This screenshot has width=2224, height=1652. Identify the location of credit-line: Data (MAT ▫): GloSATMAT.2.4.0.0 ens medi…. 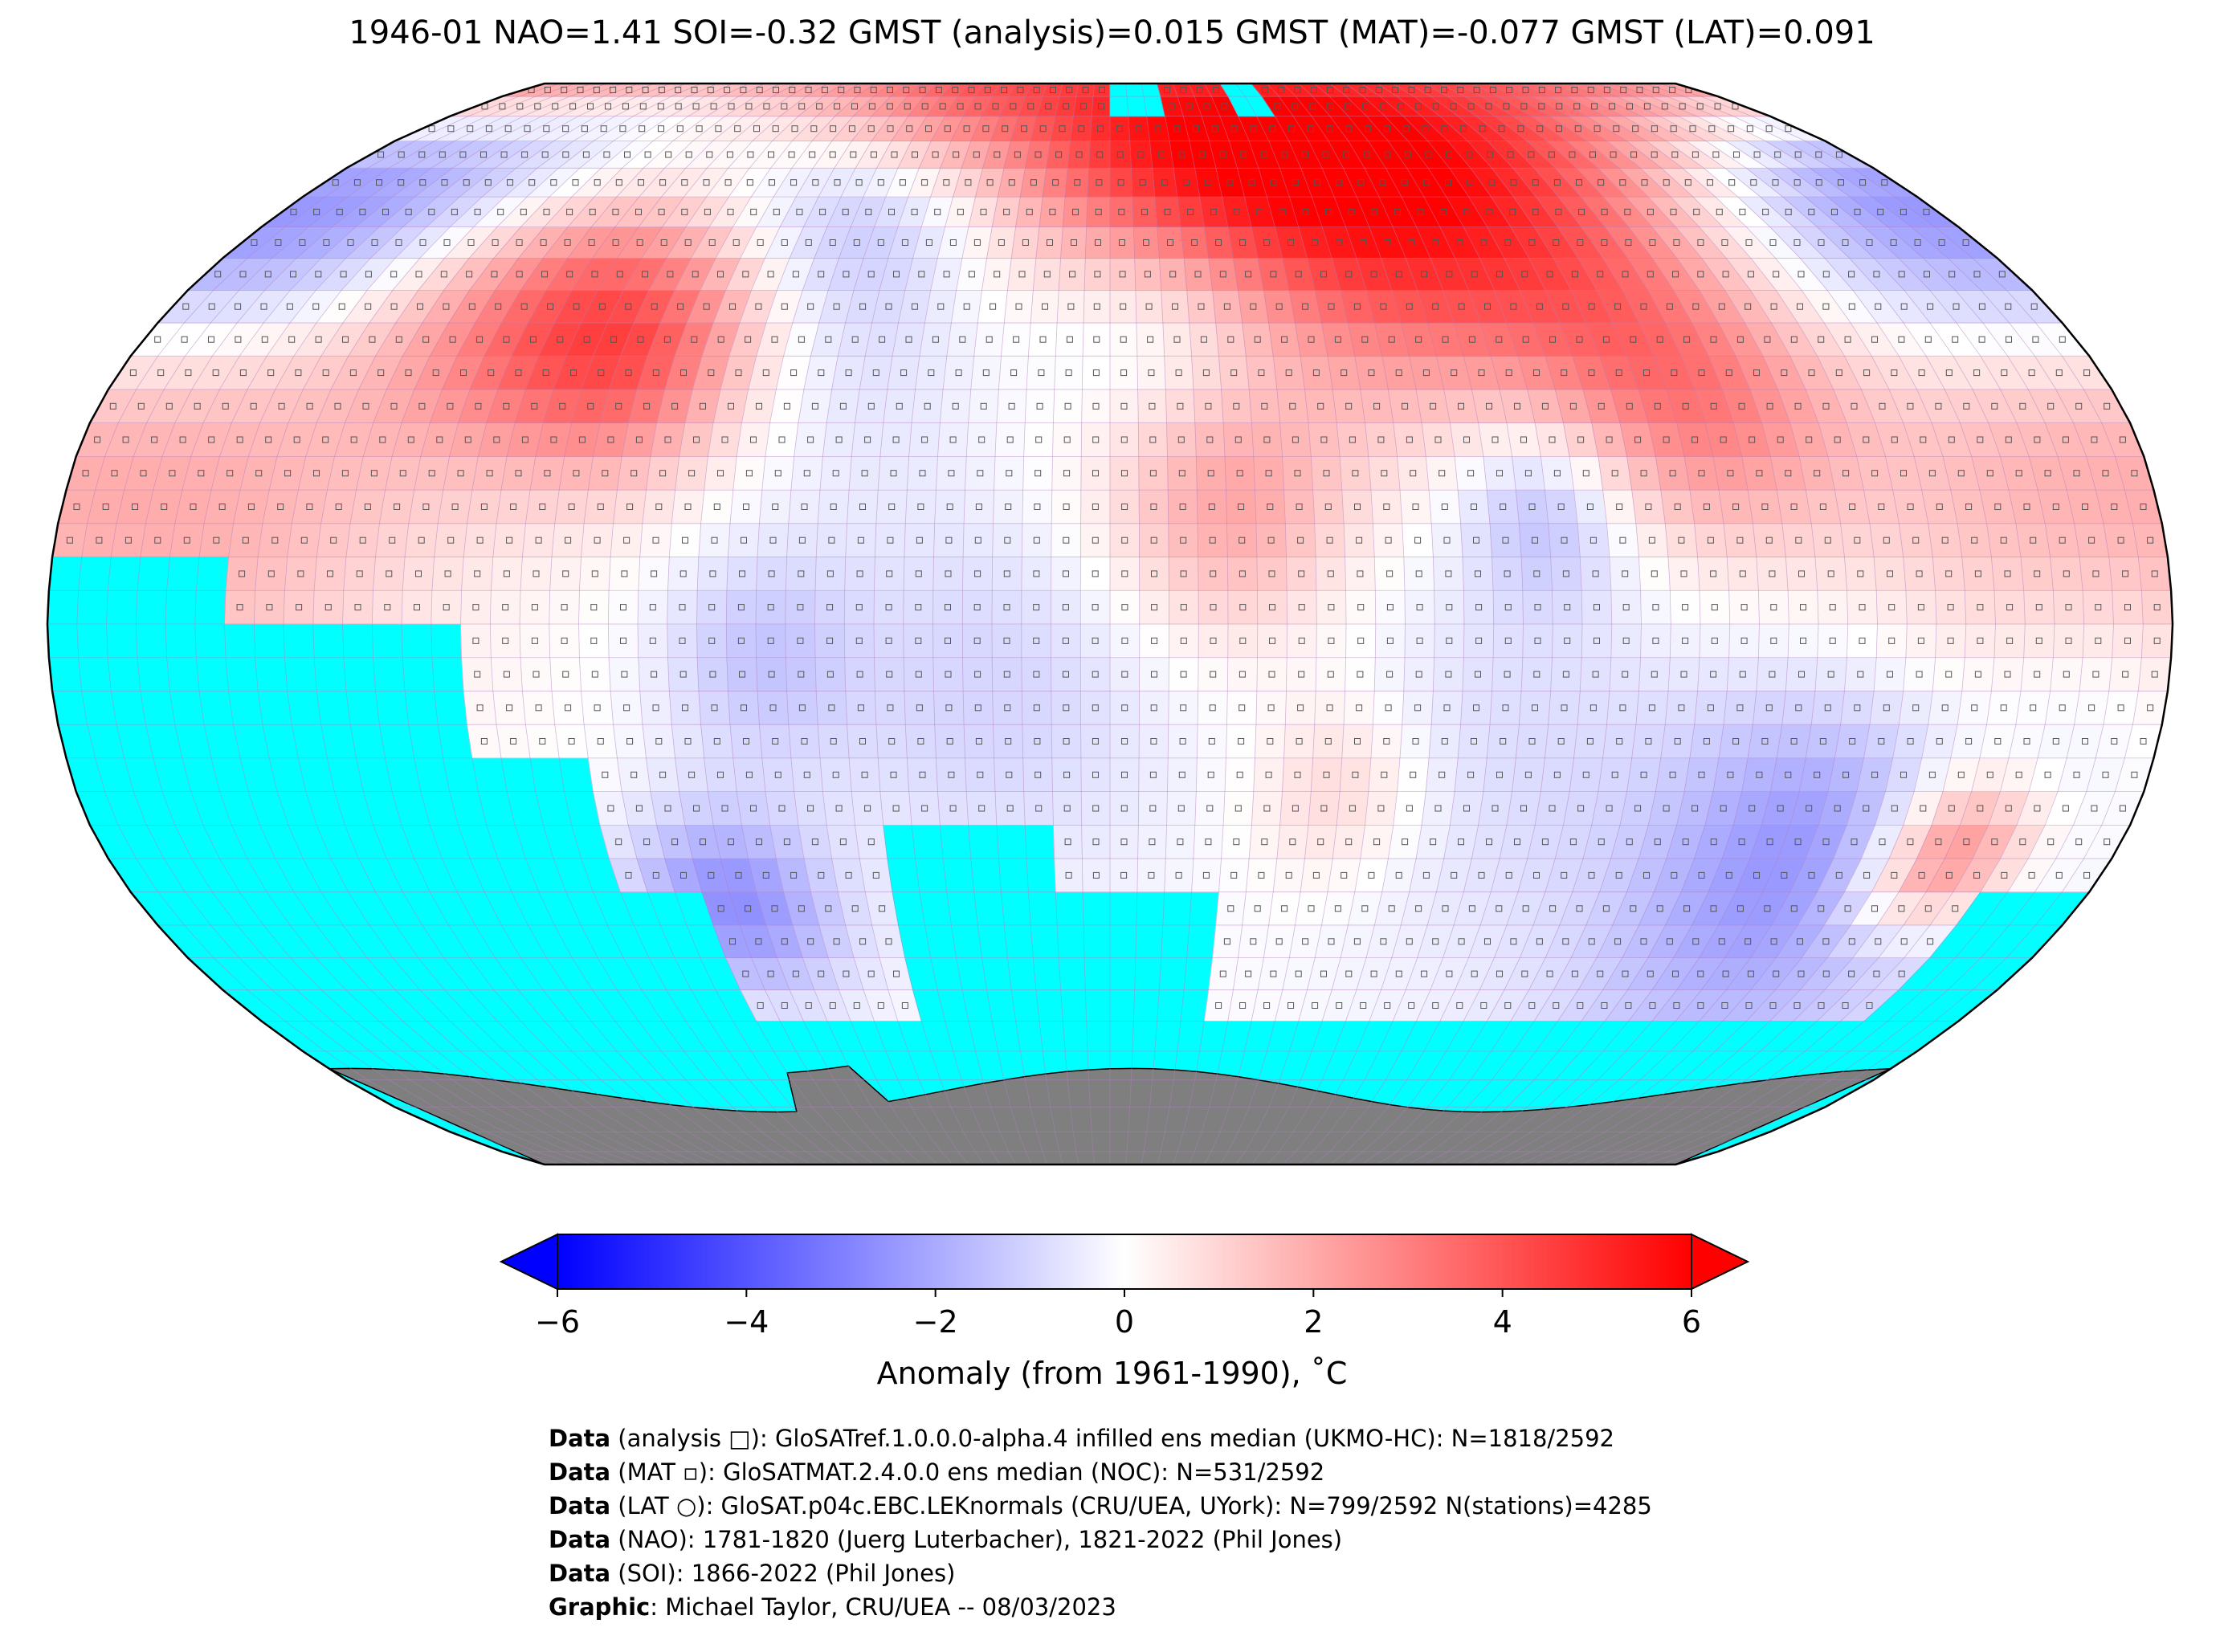
(1100, 1472).